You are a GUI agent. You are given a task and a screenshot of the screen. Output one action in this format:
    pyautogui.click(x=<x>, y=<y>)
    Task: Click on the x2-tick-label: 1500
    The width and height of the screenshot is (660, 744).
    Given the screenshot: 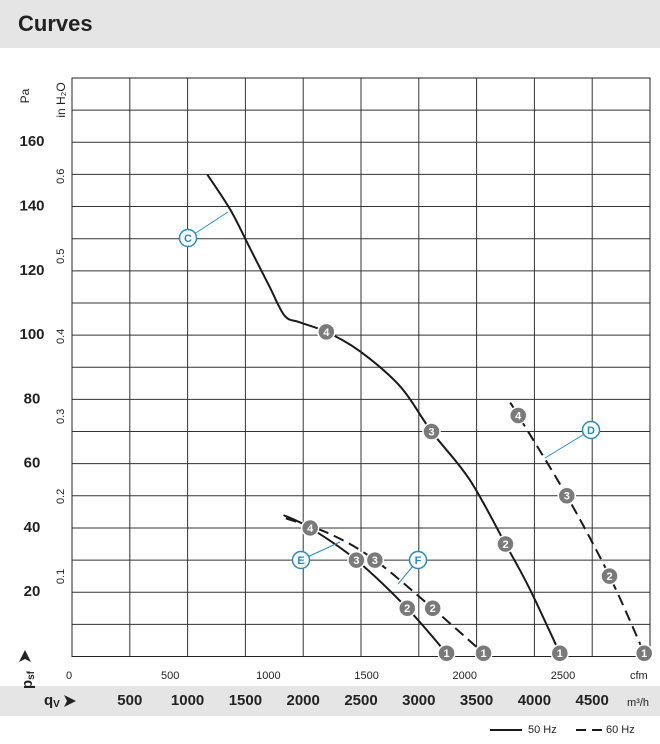 What is the action you would take?
    pyautogui.click(x=366, y=676)
    